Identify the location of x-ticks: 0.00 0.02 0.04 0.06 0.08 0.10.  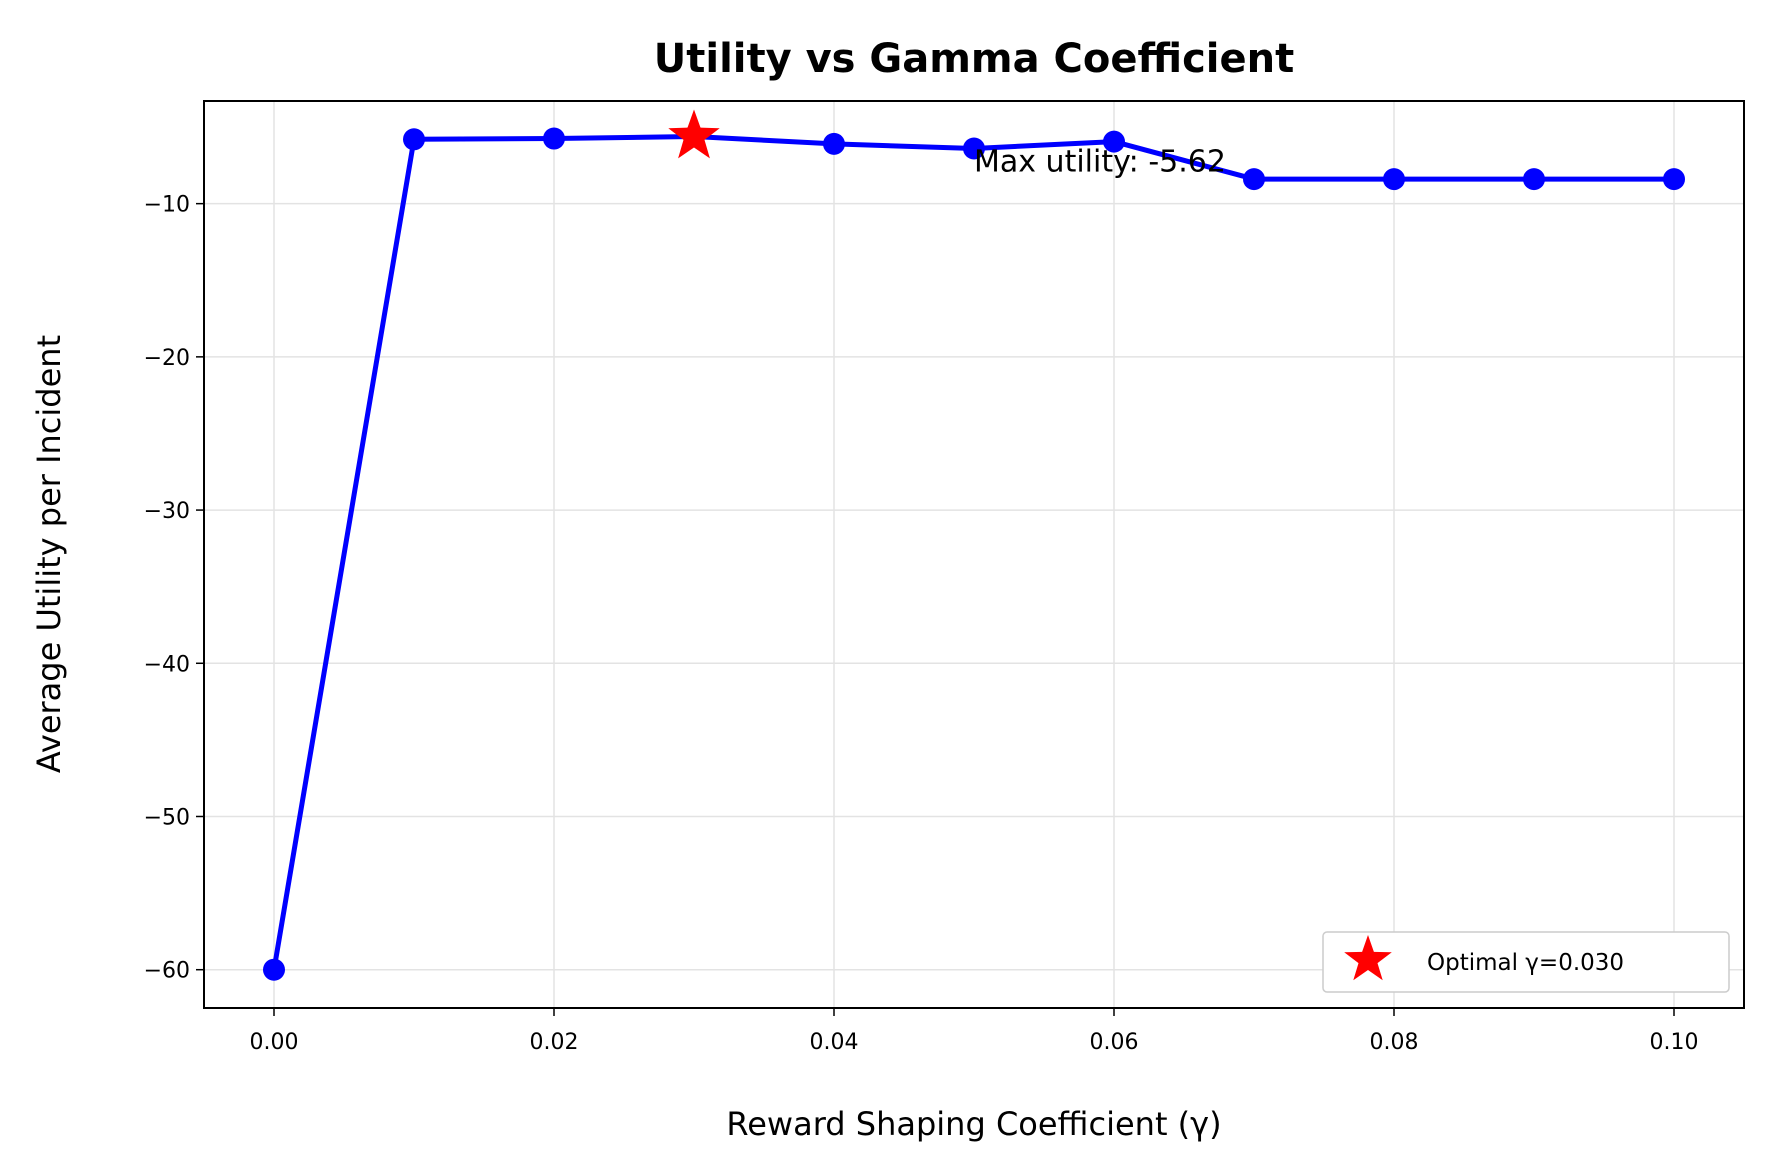
(974, 1031).